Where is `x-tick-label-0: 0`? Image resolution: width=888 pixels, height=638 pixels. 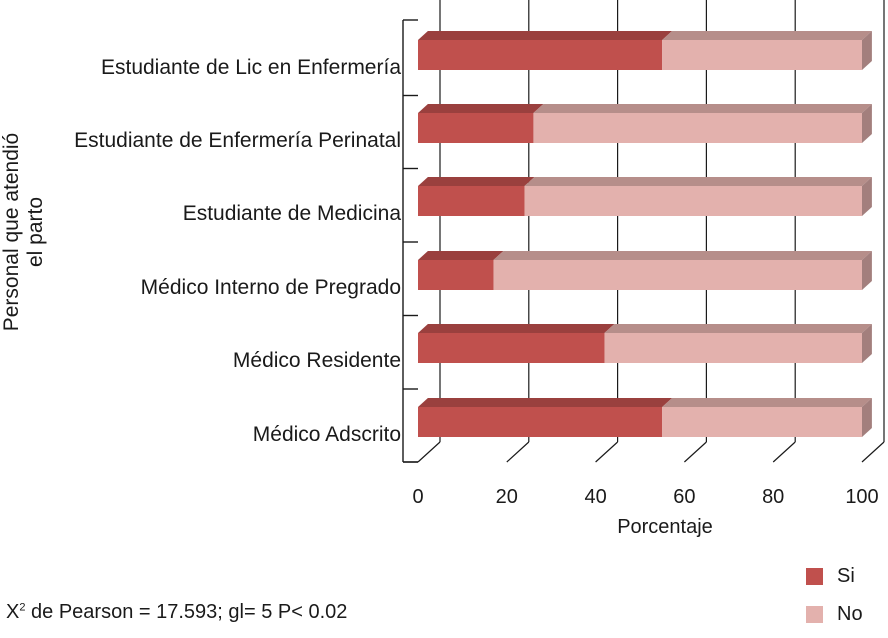 x-tick-label-0: 0 is located at coordinates (417, 497).